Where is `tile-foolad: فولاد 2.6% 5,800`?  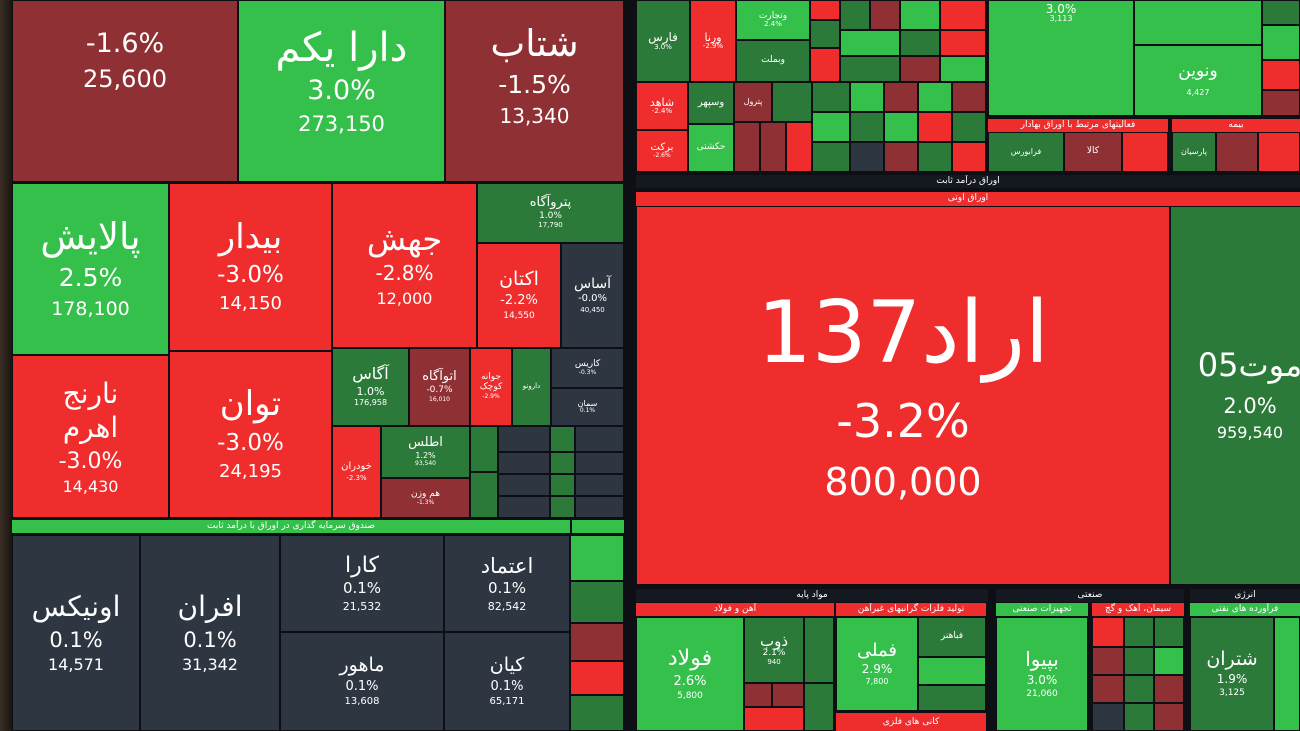 tile-foolad: فولاد 2.6% 5,800 is located at coordinates (690, 674).